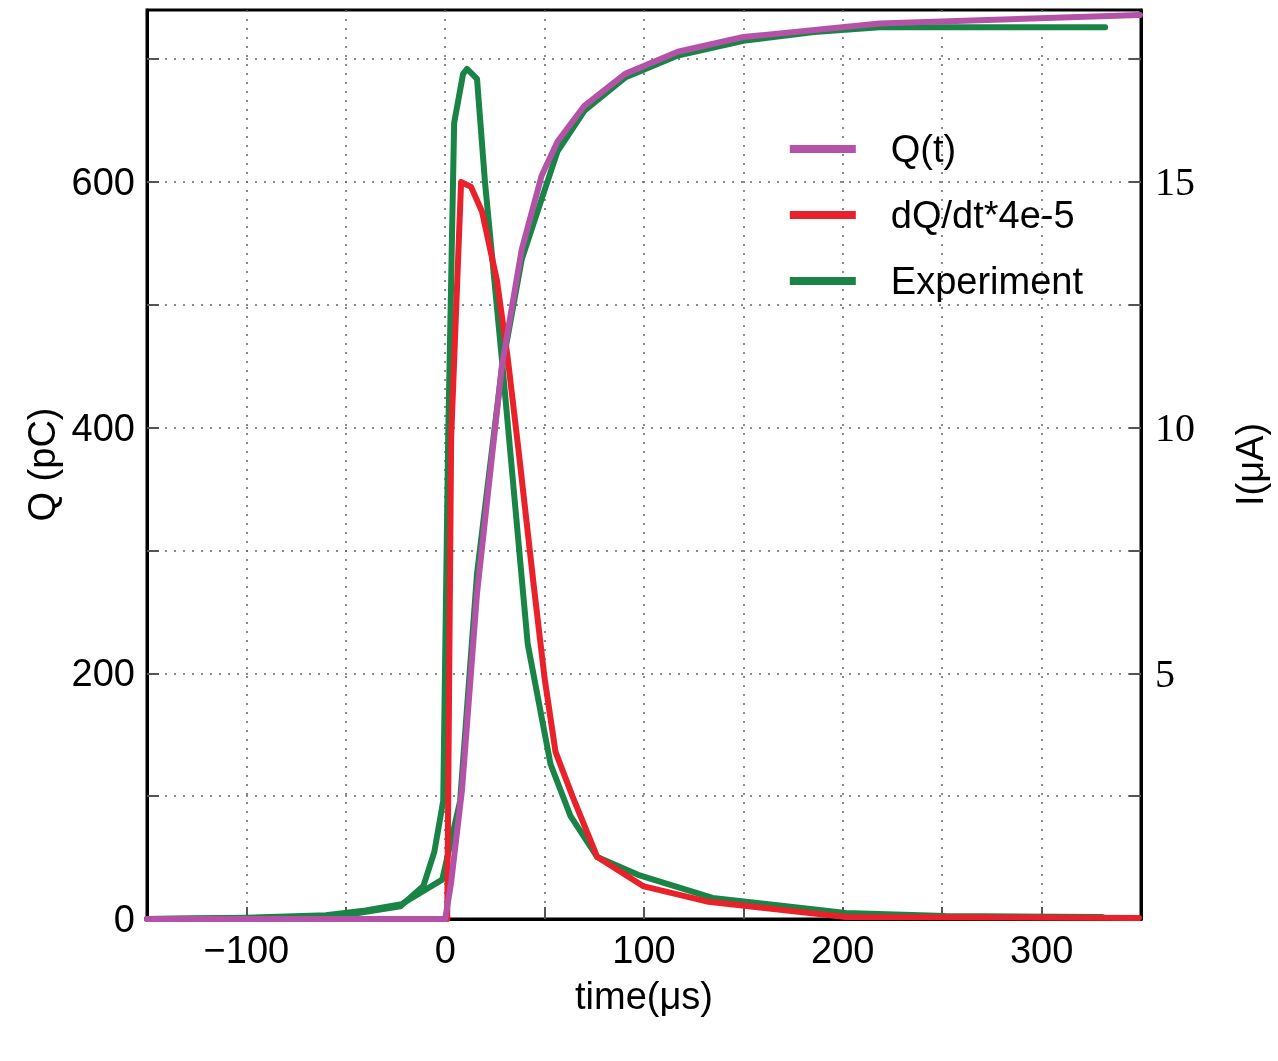 Image resolution: width=1278 pixels, height=1061 pixels. What do you see at coordinates (103, 427) in the screenshot?
I see `y-tick-label: 400` at bounding box center [103, 427].